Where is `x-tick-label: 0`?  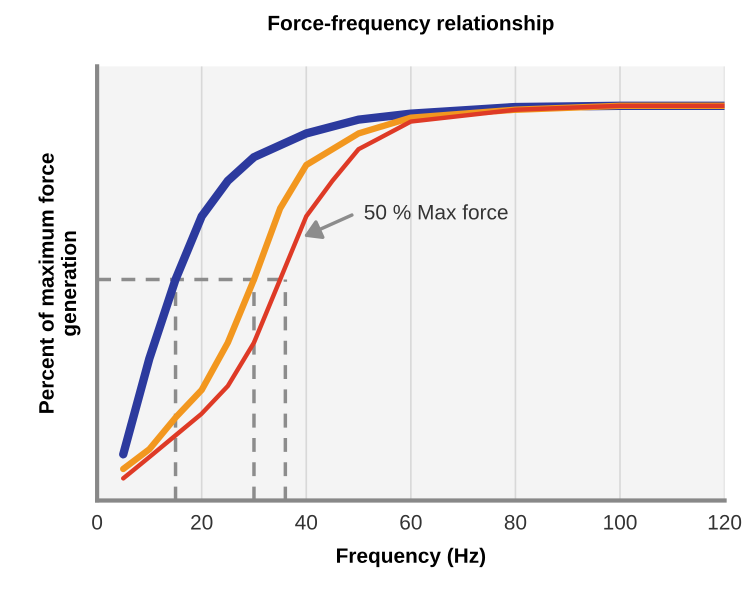
x-tick-label: 0 is located at coordinates (97, 522).